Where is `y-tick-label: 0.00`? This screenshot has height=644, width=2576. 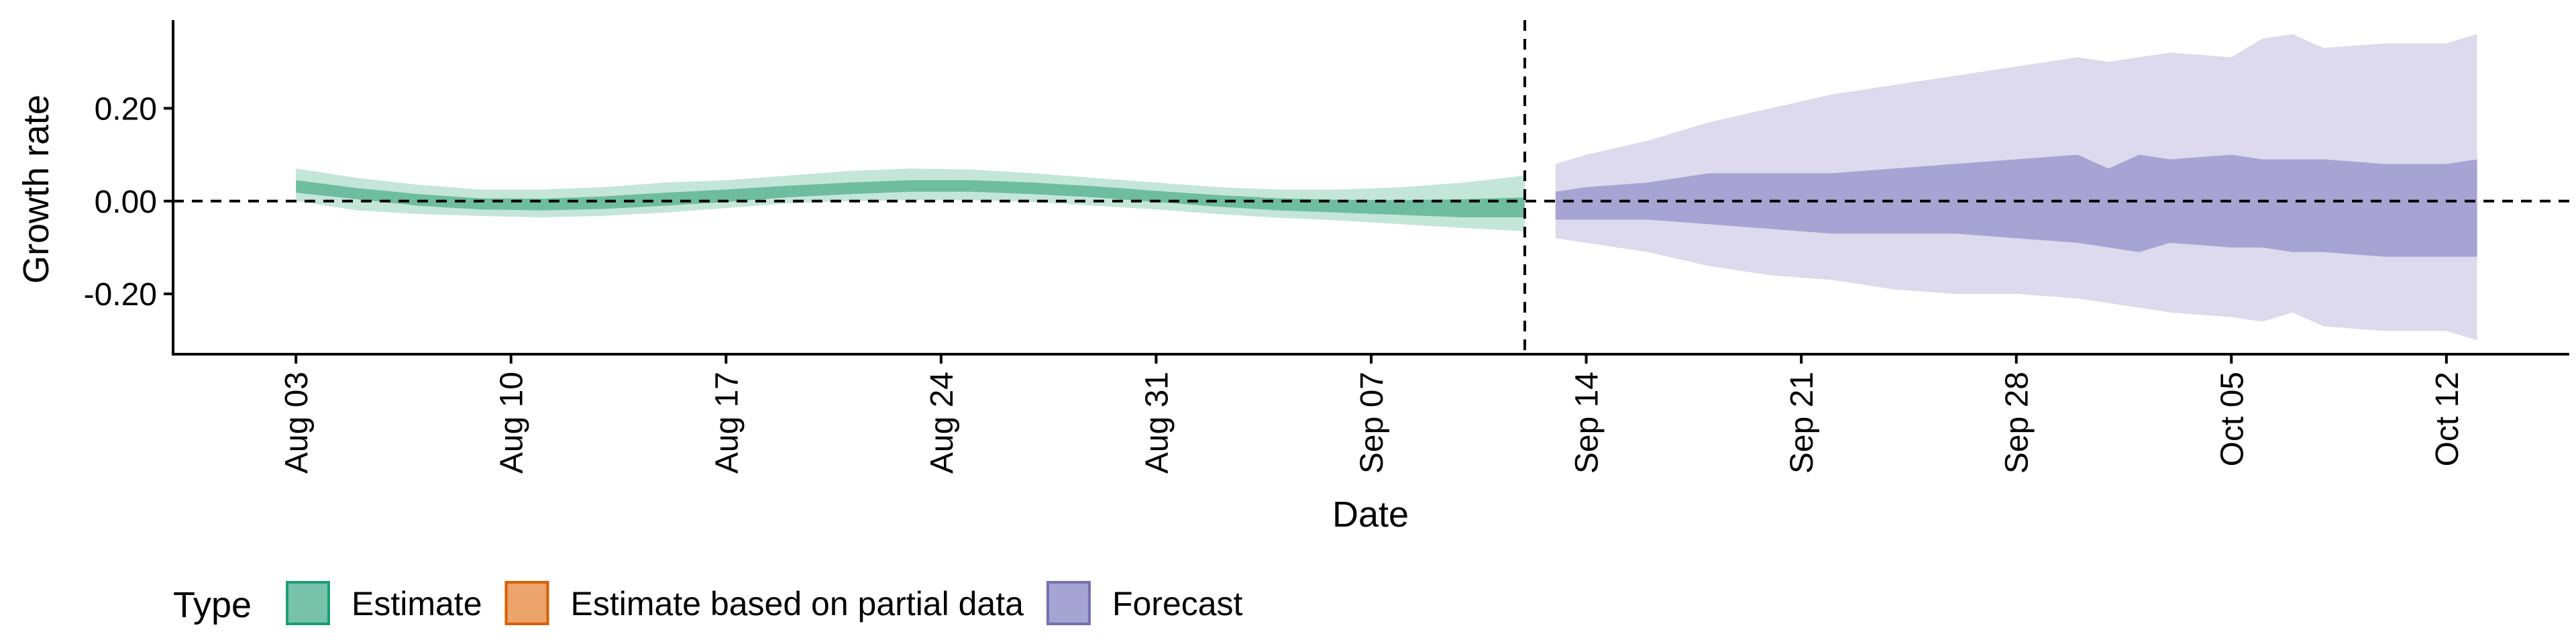 y-tick-label: 0.00 is located at coordinates (126, 202).